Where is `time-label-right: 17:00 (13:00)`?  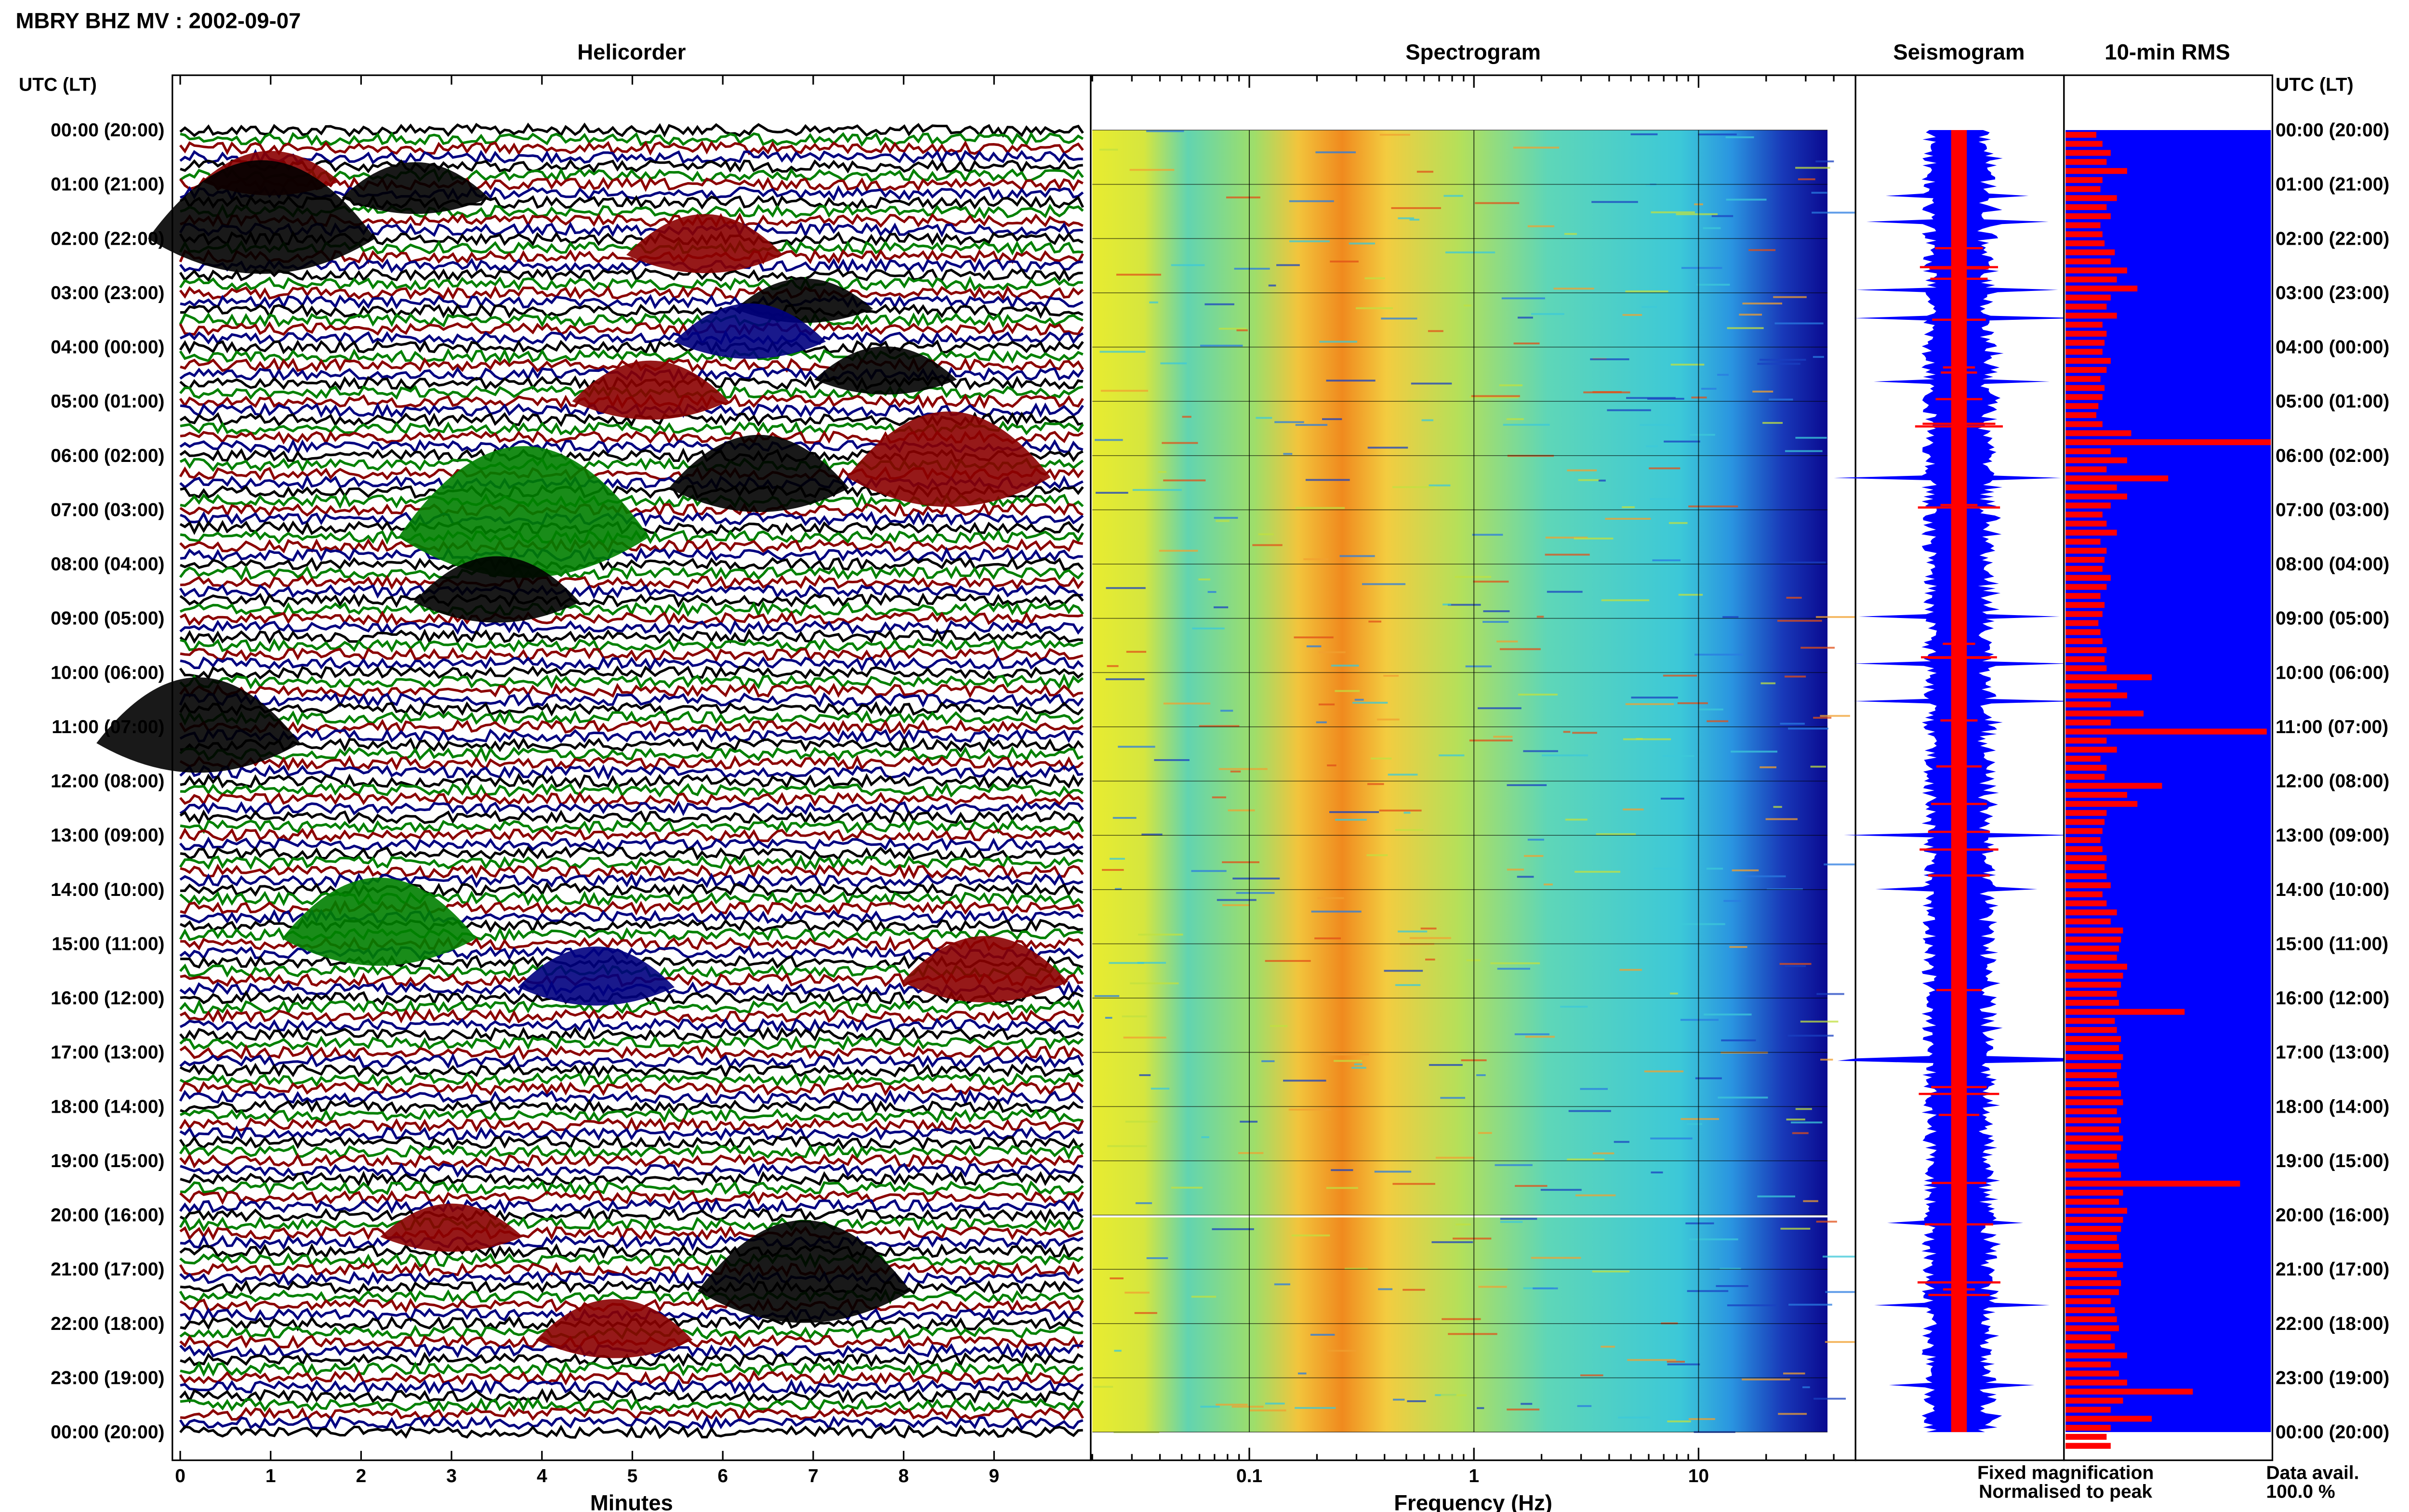 time-label-right: 17:00 (13:00) is located at coordinates (2332, 1052).